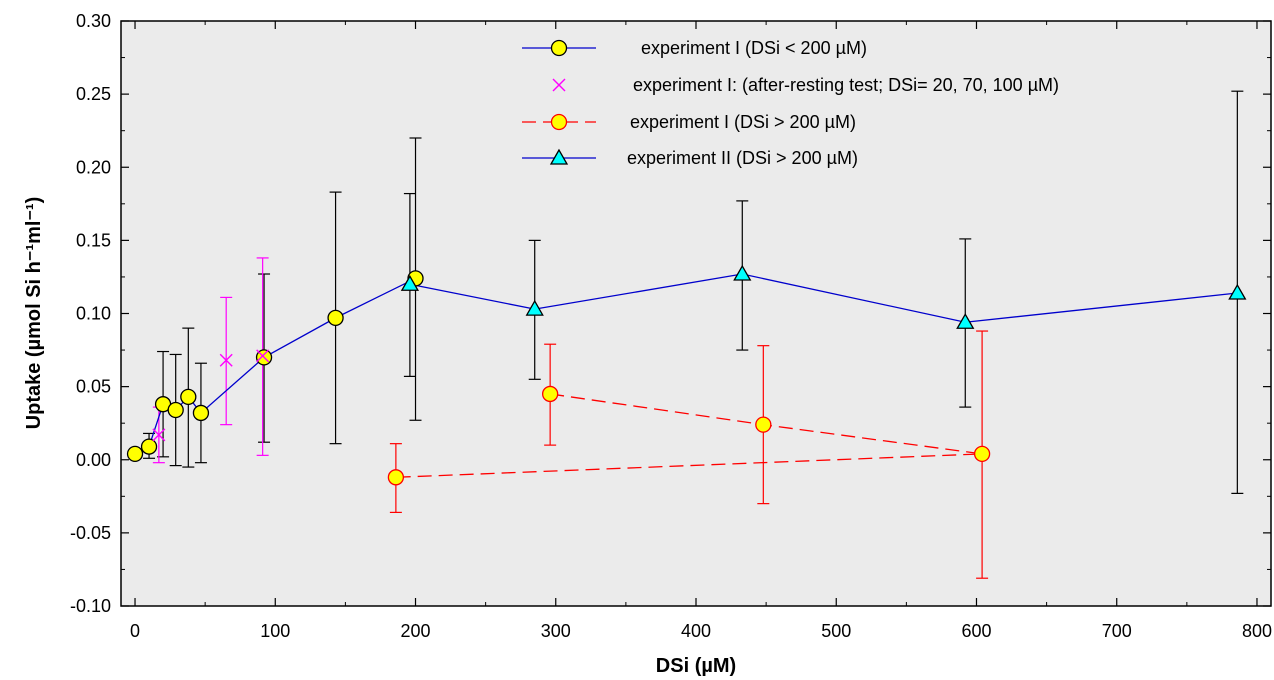 The image size is (1274, 680). What do you see at coordinates (90, 533) in the screenshot?
I see `y-tick-label: -0.05` at bounding box center [90, 533].